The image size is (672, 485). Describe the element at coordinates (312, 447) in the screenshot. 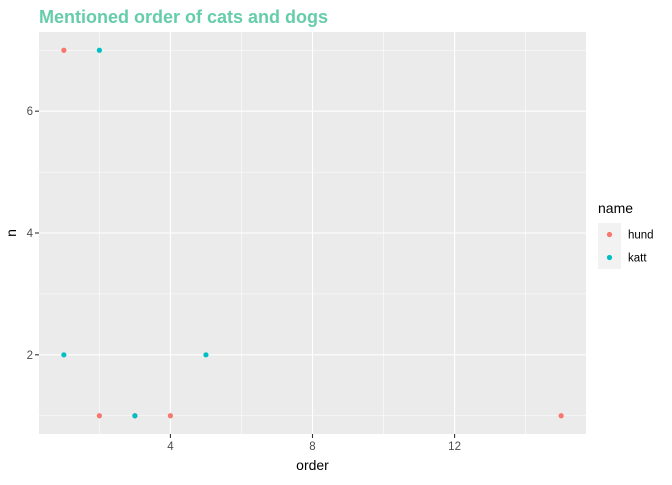

I see `x-tick-label-8: 8` at that location.